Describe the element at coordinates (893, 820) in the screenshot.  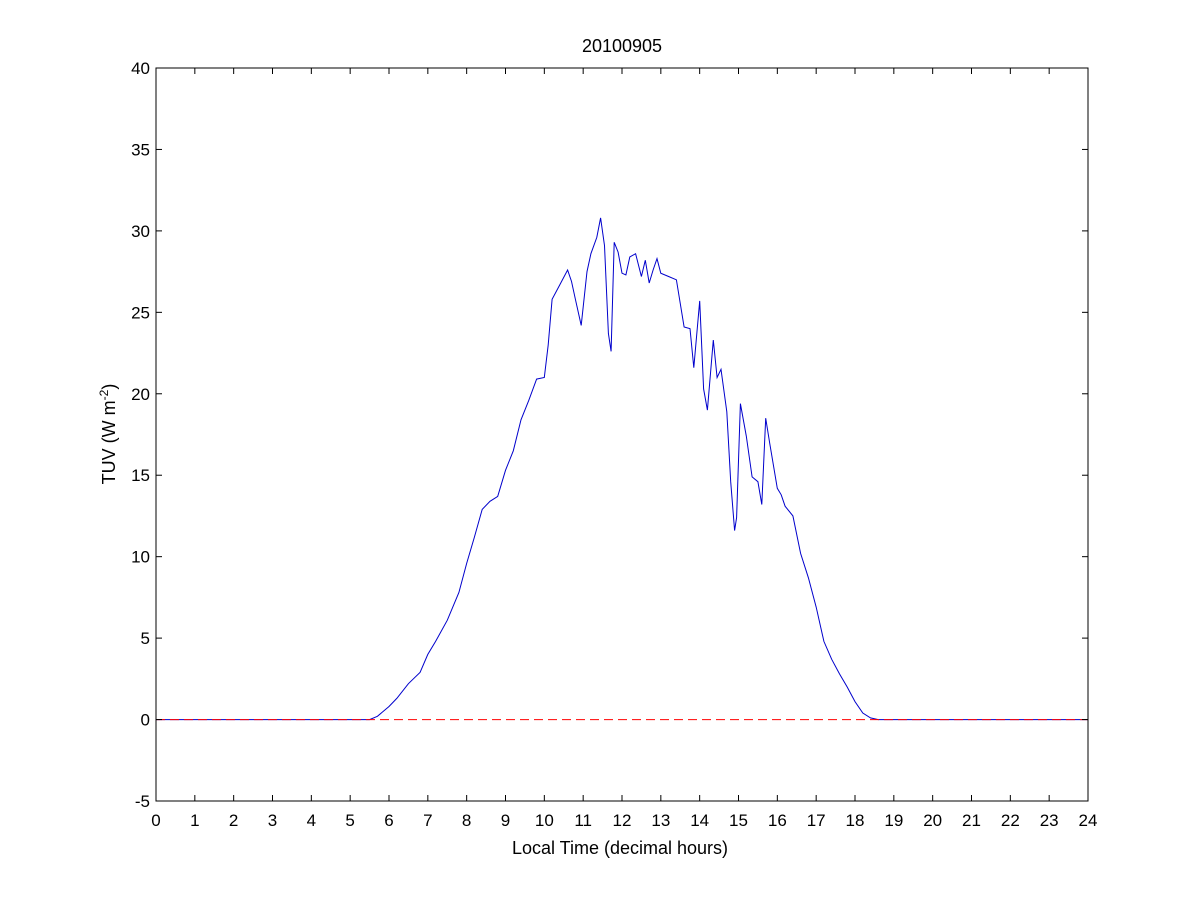
I see `x-tick-label: 19` at that location.